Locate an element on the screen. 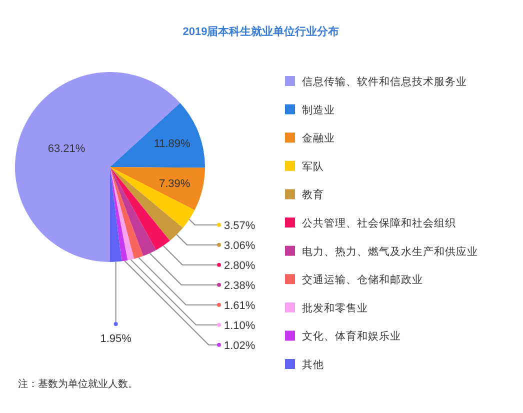 The width and height of the screenshot is (523, 413). data-label: 1.61% is located at coordinates (240, 306).